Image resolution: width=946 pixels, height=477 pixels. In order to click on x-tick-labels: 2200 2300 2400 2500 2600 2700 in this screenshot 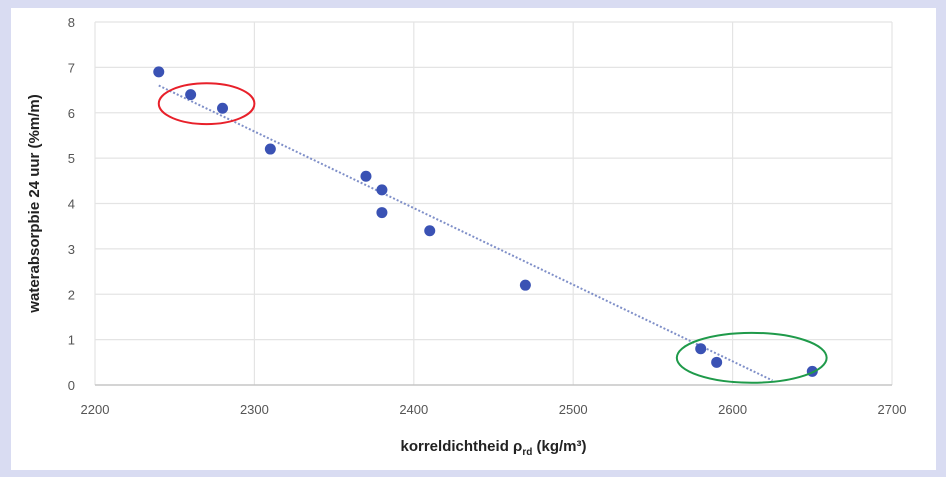, I will do `click(494, 409)`.